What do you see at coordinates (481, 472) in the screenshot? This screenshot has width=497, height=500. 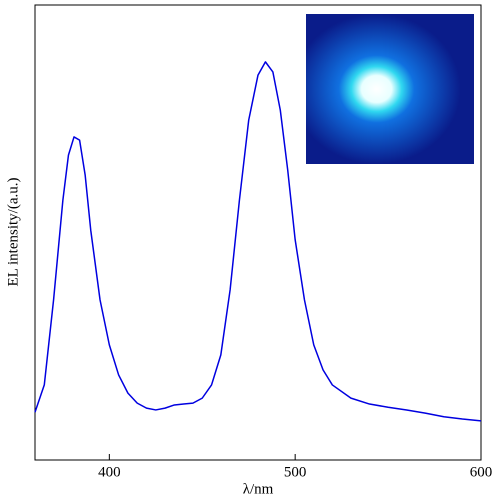 I see `x-tick-label: 600` at bounding box center [481, 472].